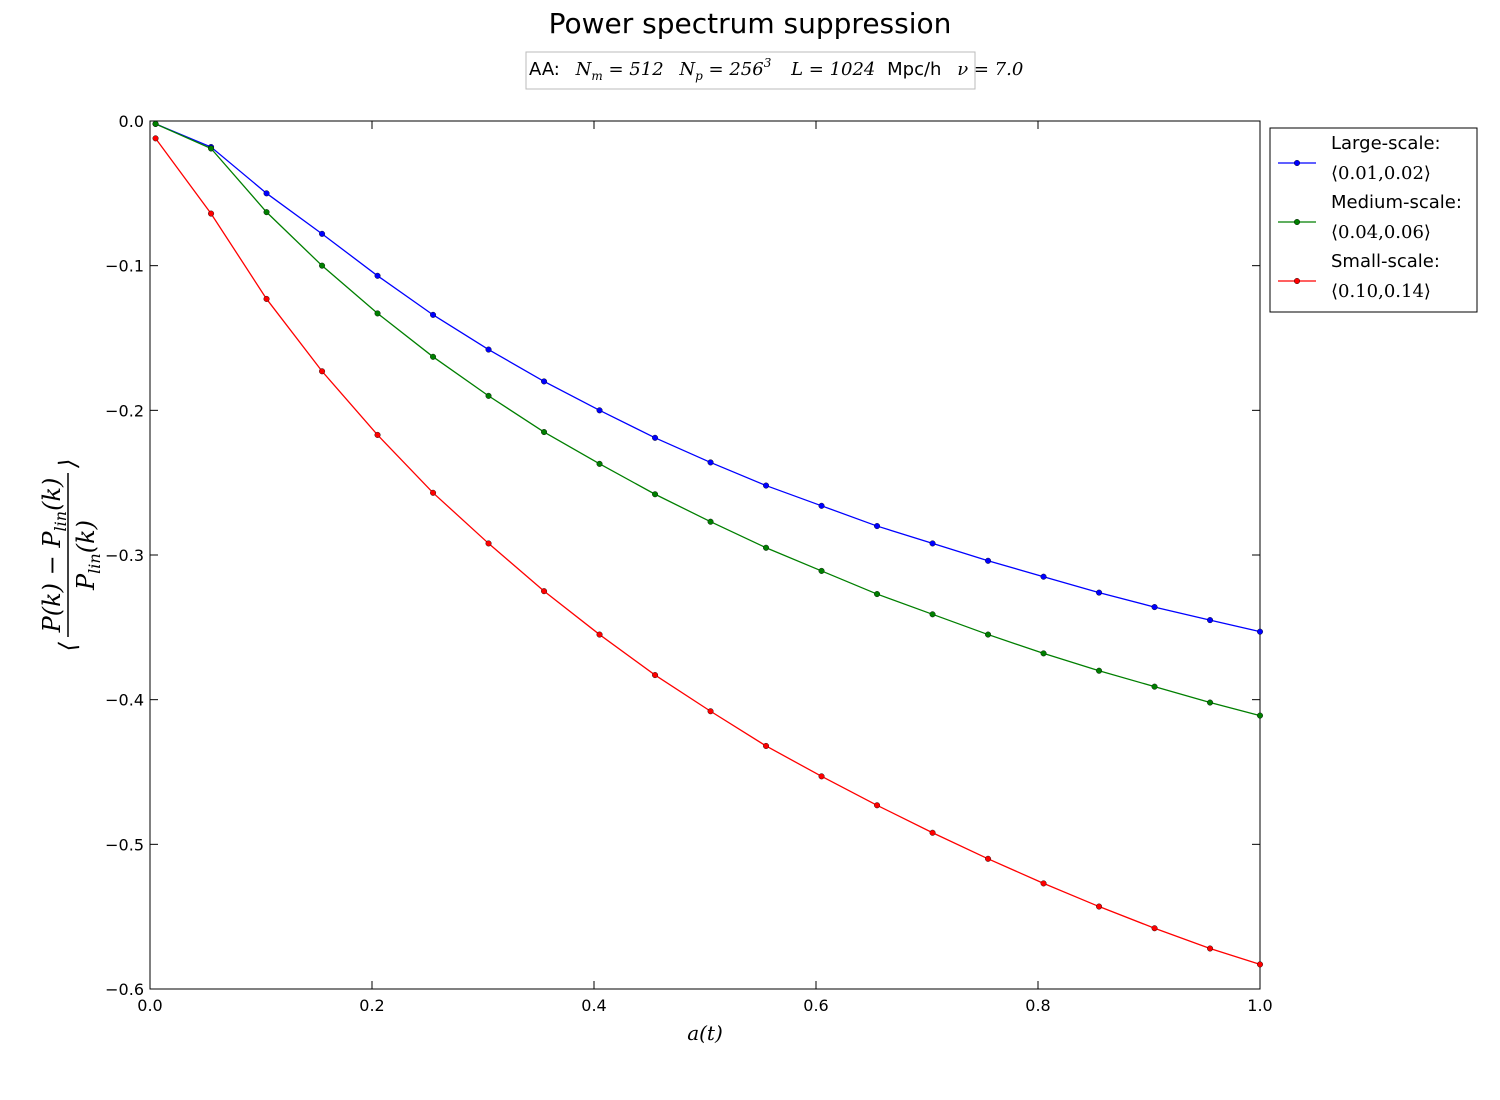 This screenshot has width=1500, height=1100. What do you see at coordinates (1381, 291) in the screenshot?
I see `legend-range-label: ⟨0.10,0.14⟩` at bounding box center [1381, 291].